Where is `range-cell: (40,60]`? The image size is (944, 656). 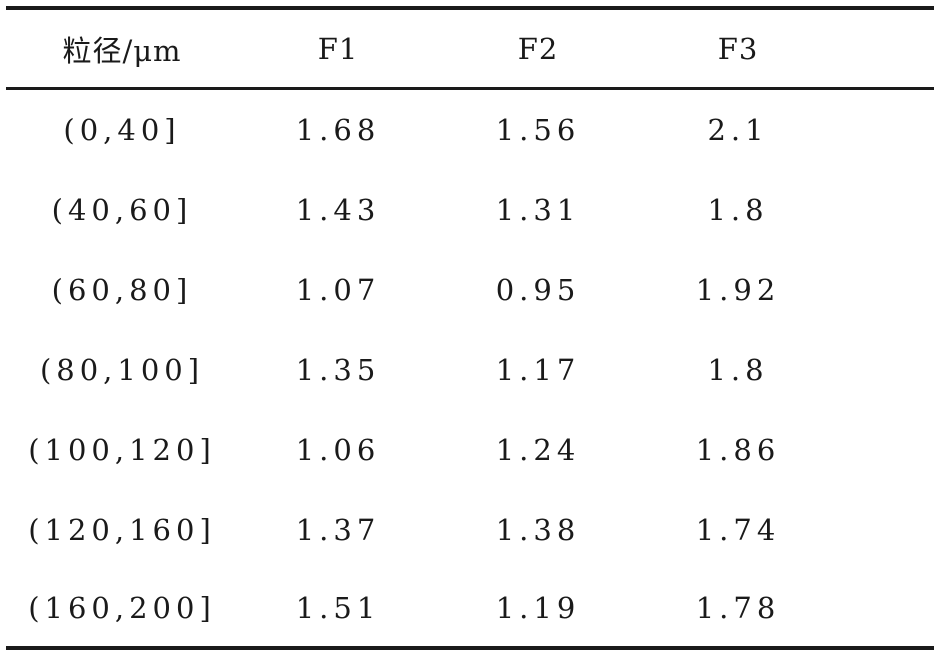
range-cell: (40,60] is located at coordinates (122, 210).